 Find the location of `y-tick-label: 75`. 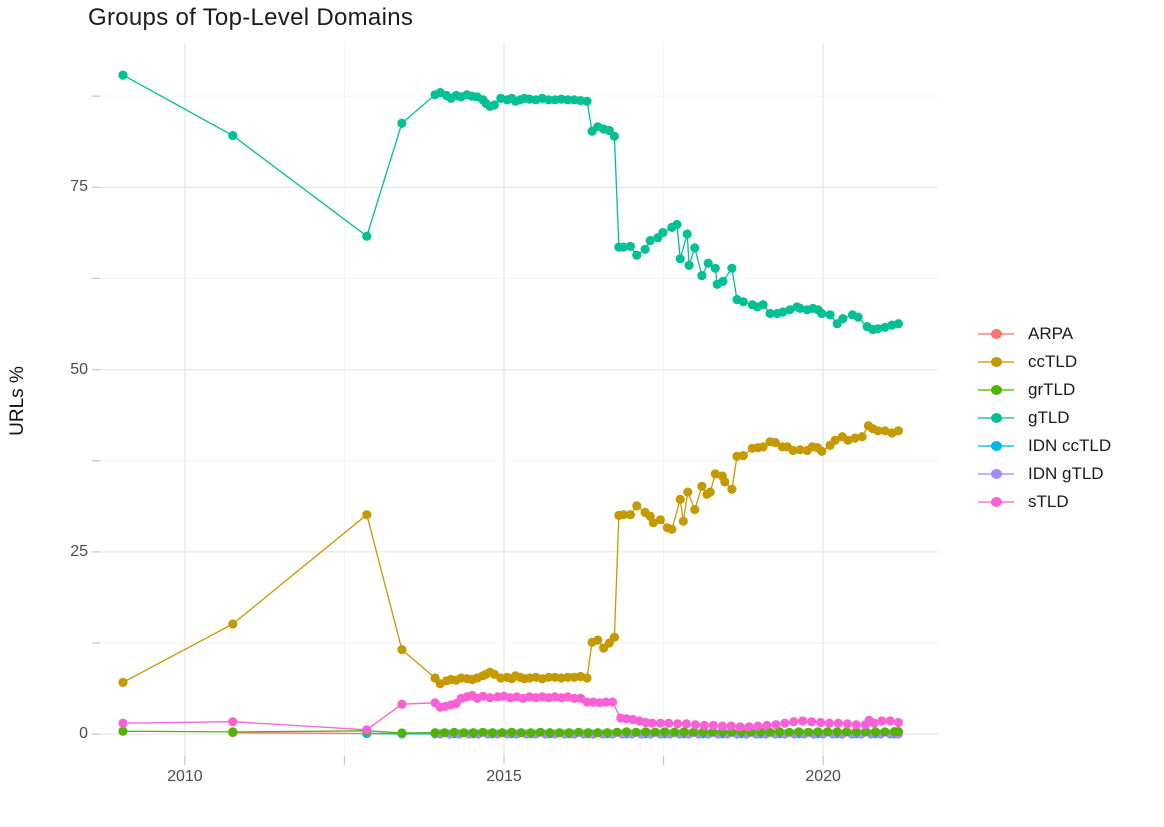

y-tick-label: 75 is located at coordinates (79, 187).